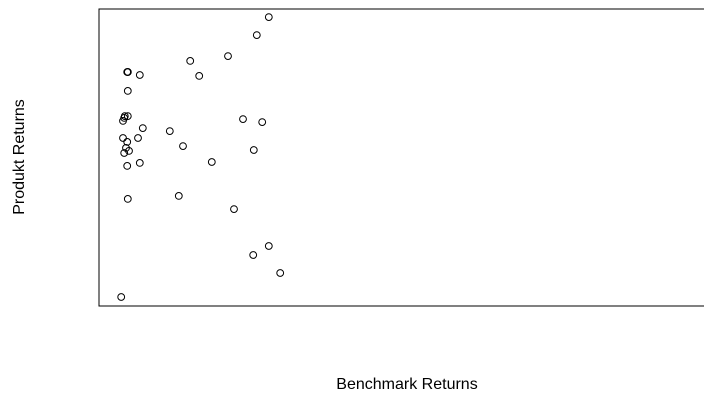  What do you see at coordinates (406, 384) in the screenshot?
I see `x-axis-label: Benchmark Returns` at bounding box center [406, 384].